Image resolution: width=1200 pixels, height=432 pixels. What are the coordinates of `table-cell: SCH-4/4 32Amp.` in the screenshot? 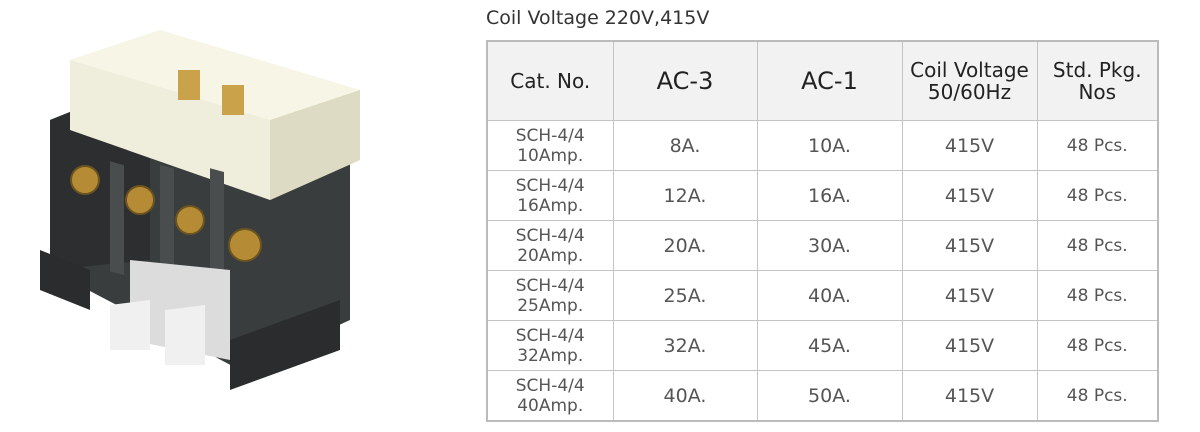 It's located at (550, 345).